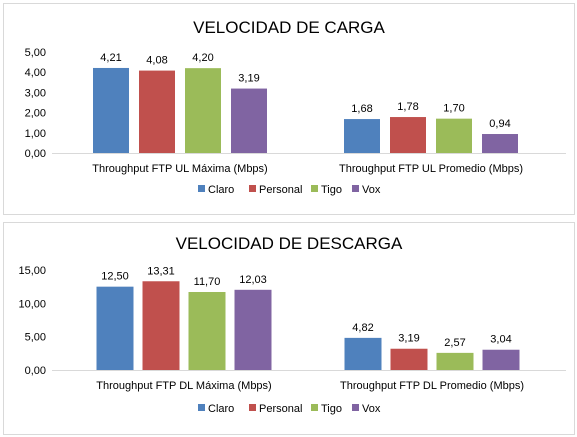 Image resolution: width=577 pixels, height=437 pixels. Describe the element at coordinates (32, 304) in the screenshot. I see `y-tick-label: 10,00` at that location.